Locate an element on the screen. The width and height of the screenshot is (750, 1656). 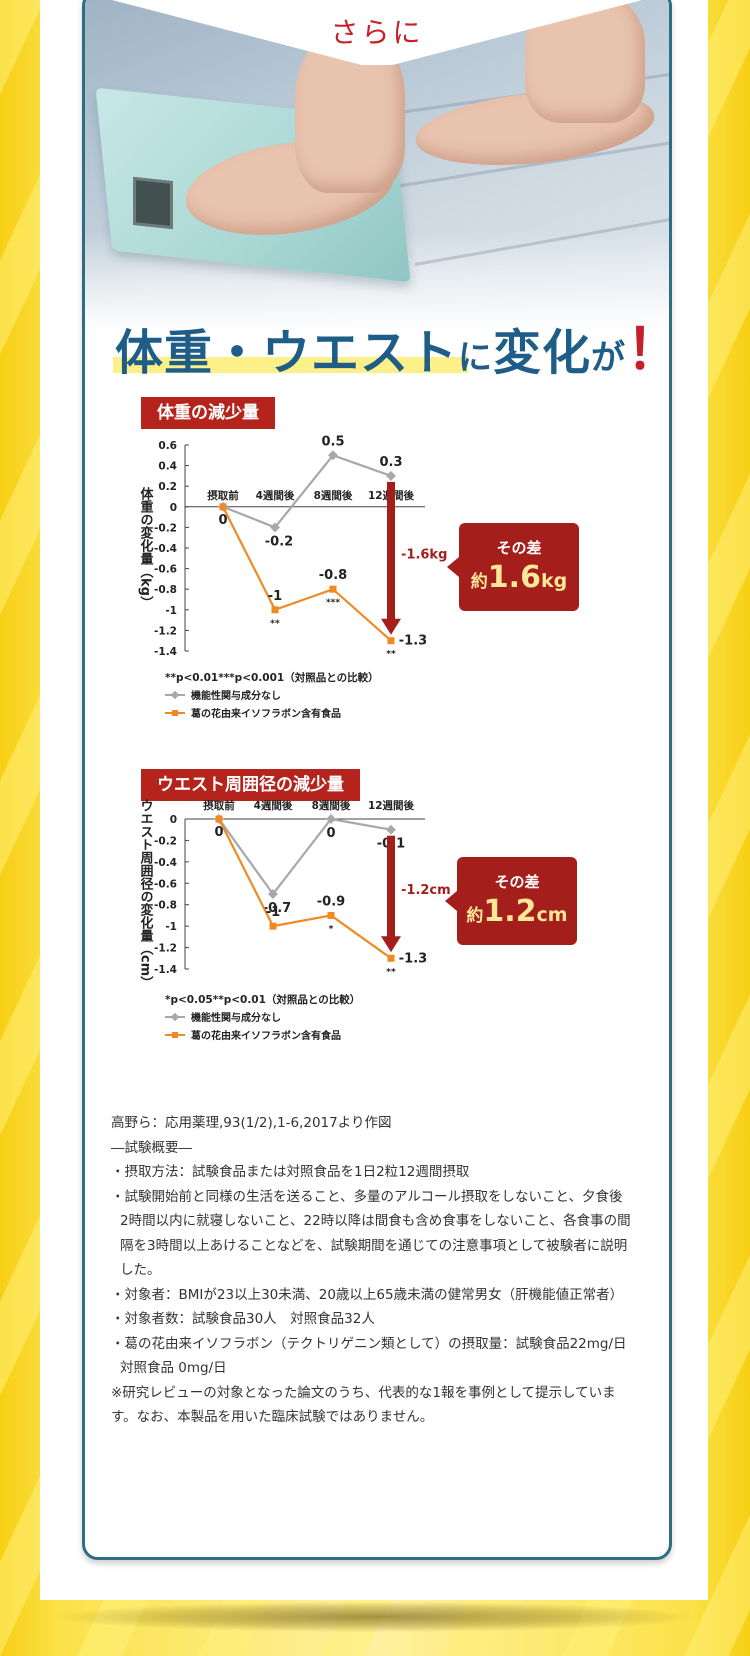
difference-arrow-shaft is located at coordinates (391, 887).